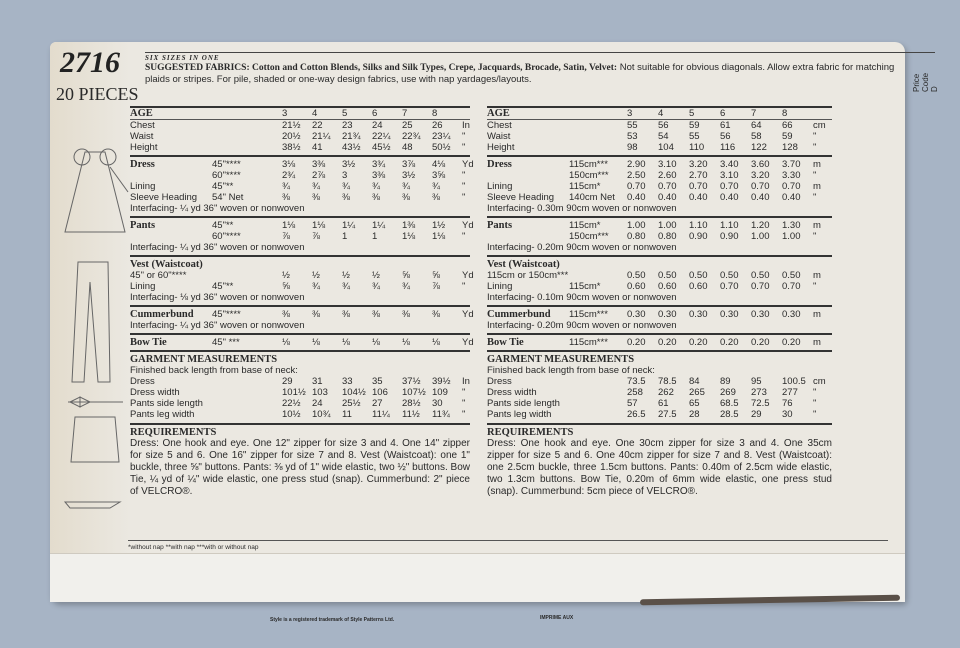 Image resolution: width=960 pixels, height=648 pixels. Describe the element at coordinates (141, 113) in the screenshot. I see `row-label: AGE` at that location.